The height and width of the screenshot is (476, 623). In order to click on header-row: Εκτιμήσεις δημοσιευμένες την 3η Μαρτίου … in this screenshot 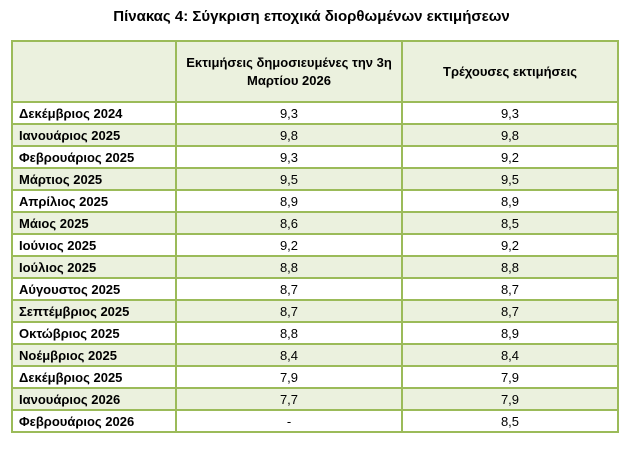, I will do `click(315, 71)`.